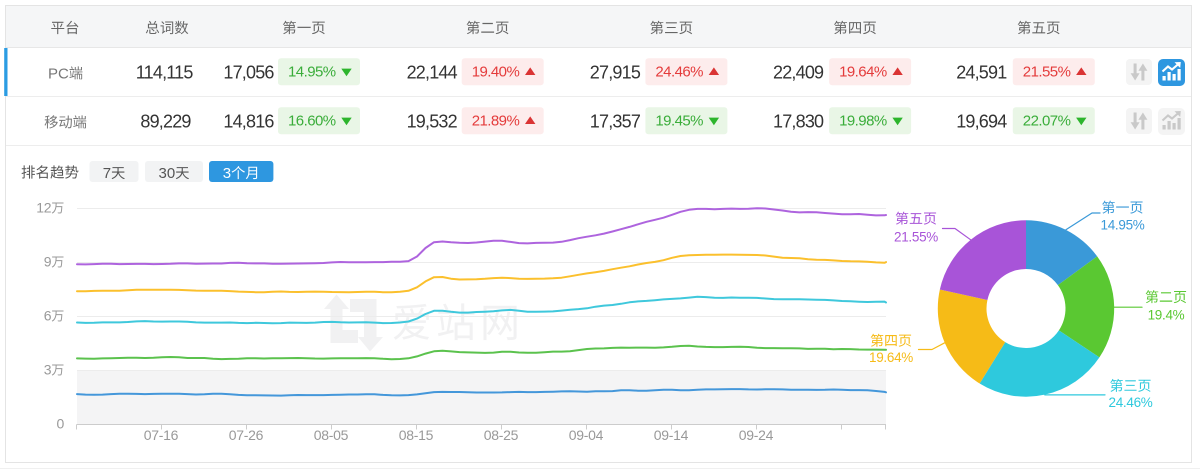 This screenshot has height=469, width=1200. Describe the element at coordinates (501, 435) in the screenshot. I see `svg-text: 08-25` at that location.